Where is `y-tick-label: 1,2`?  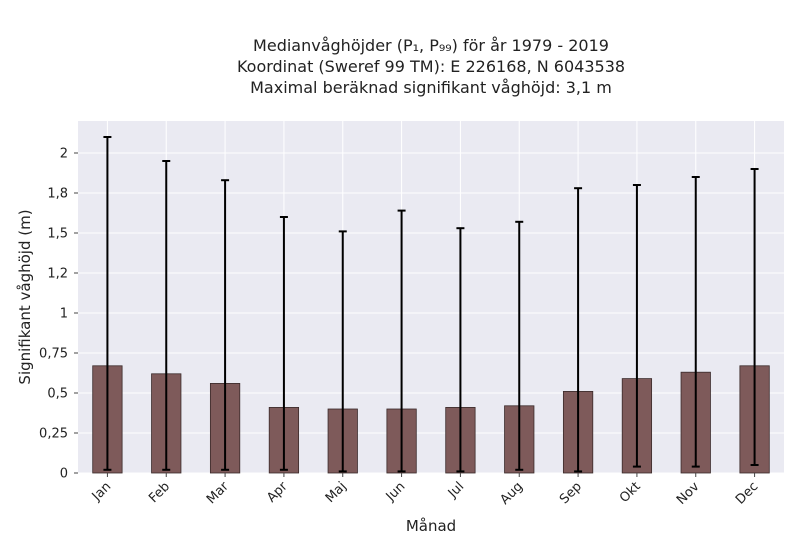
y-tick-label: 1,2 is located at coordinates (57, 274).